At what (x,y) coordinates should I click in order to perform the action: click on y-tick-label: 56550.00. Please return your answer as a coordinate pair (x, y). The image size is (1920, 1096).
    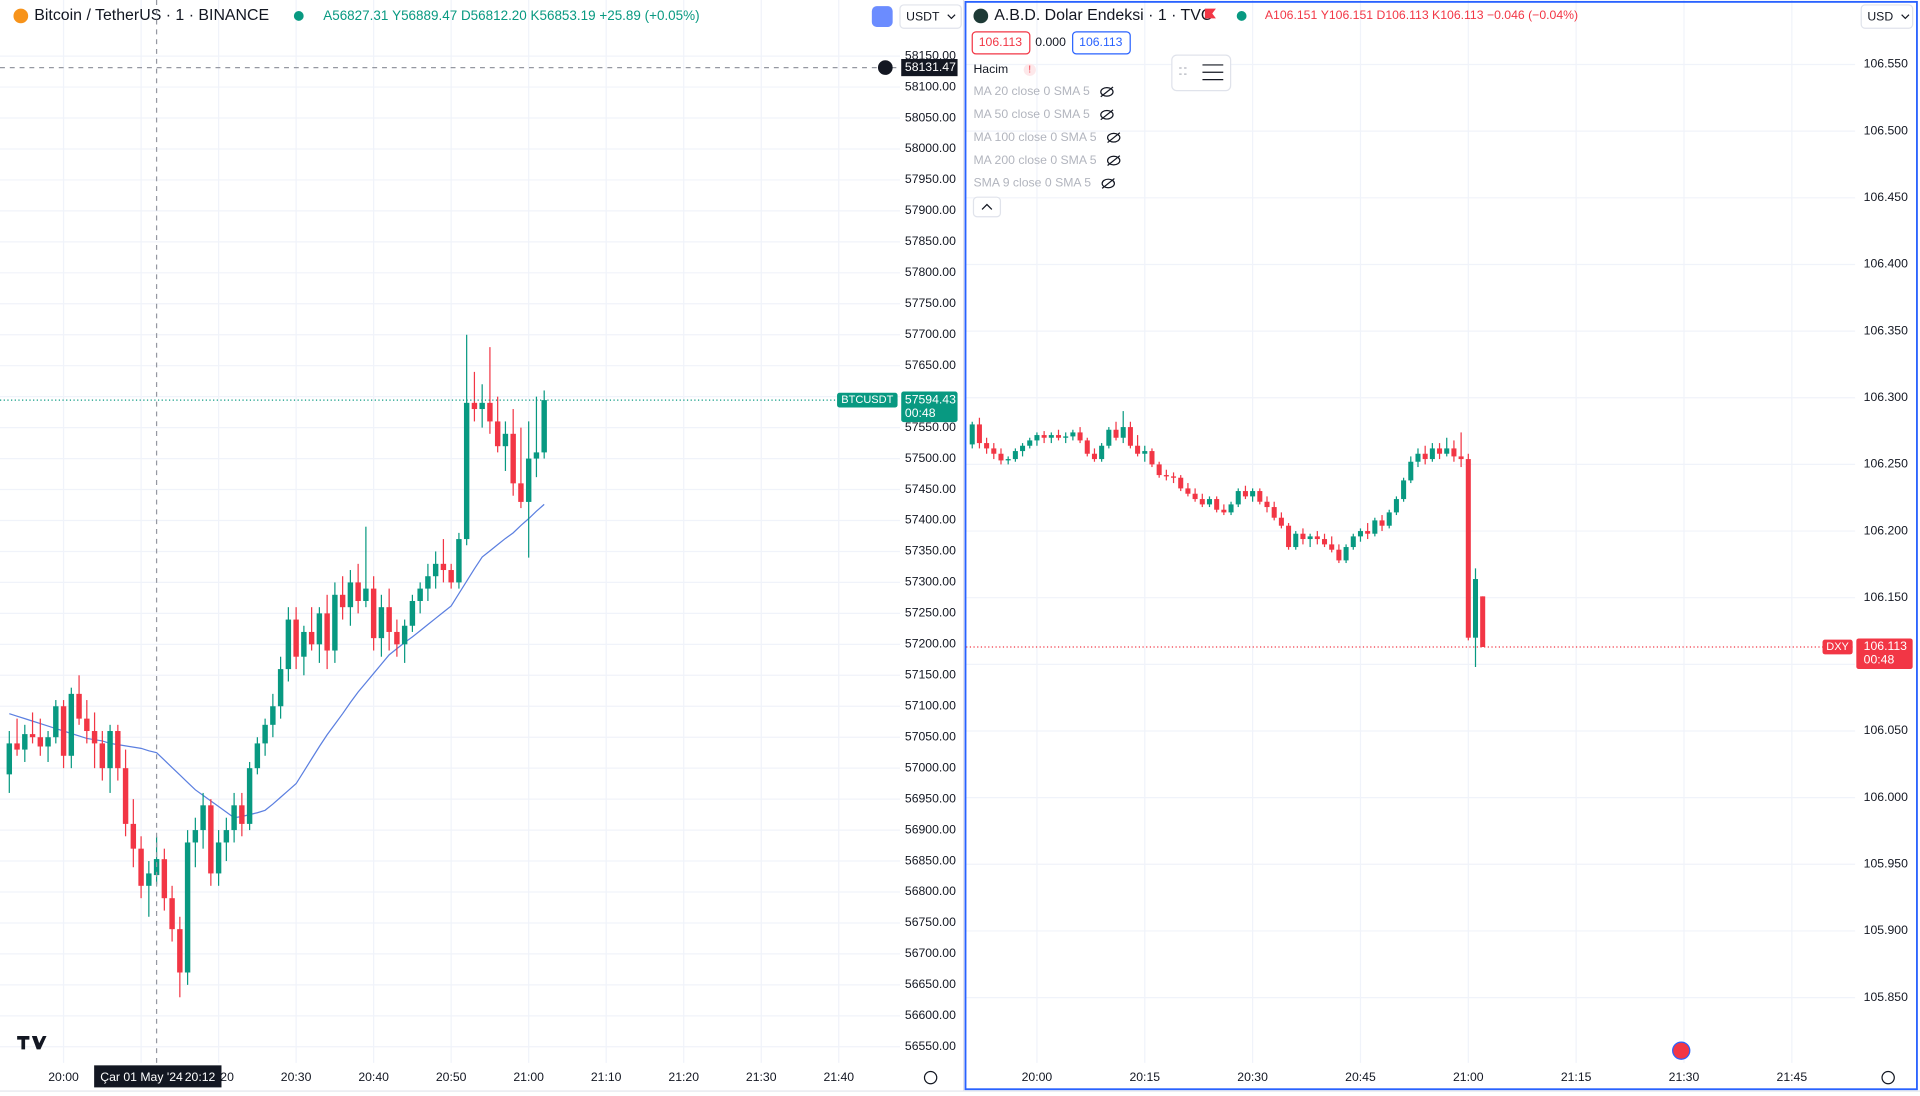
    Looking at the image, I should click on (930, 1046).